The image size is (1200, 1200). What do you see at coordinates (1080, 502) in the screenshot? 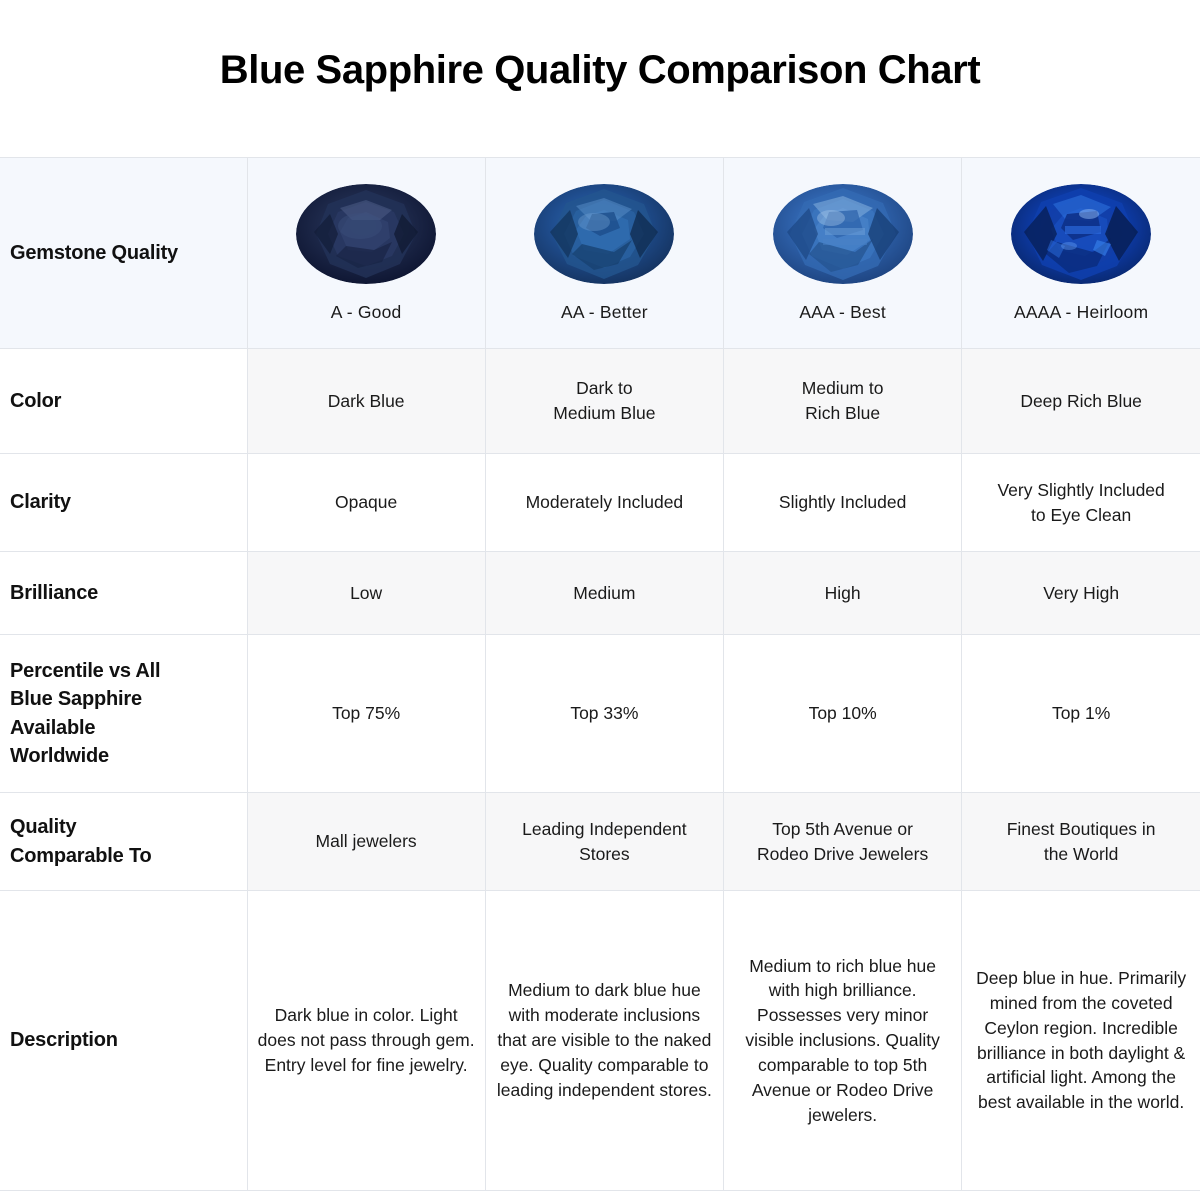
I see `cell-clarity-aaaa: Very Slightly Included to Eye Clean` at bounding box center [1080, 502].